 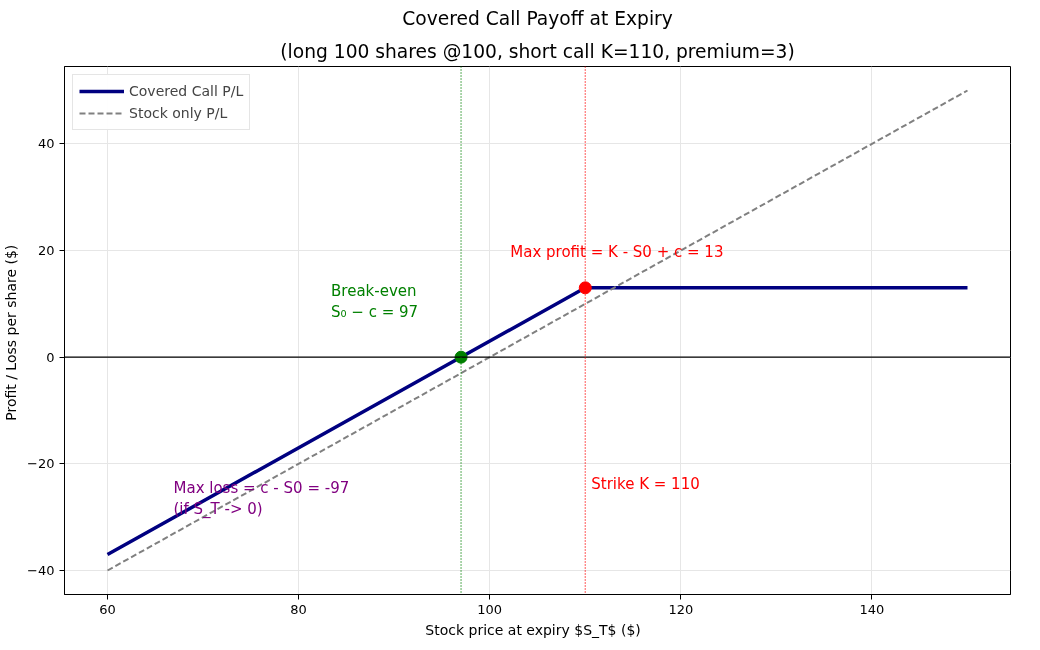 What do you see at coordinates (298, 609) in the screenshot?
I see `x-tick-label: 80` at bounding box center [298, 609].